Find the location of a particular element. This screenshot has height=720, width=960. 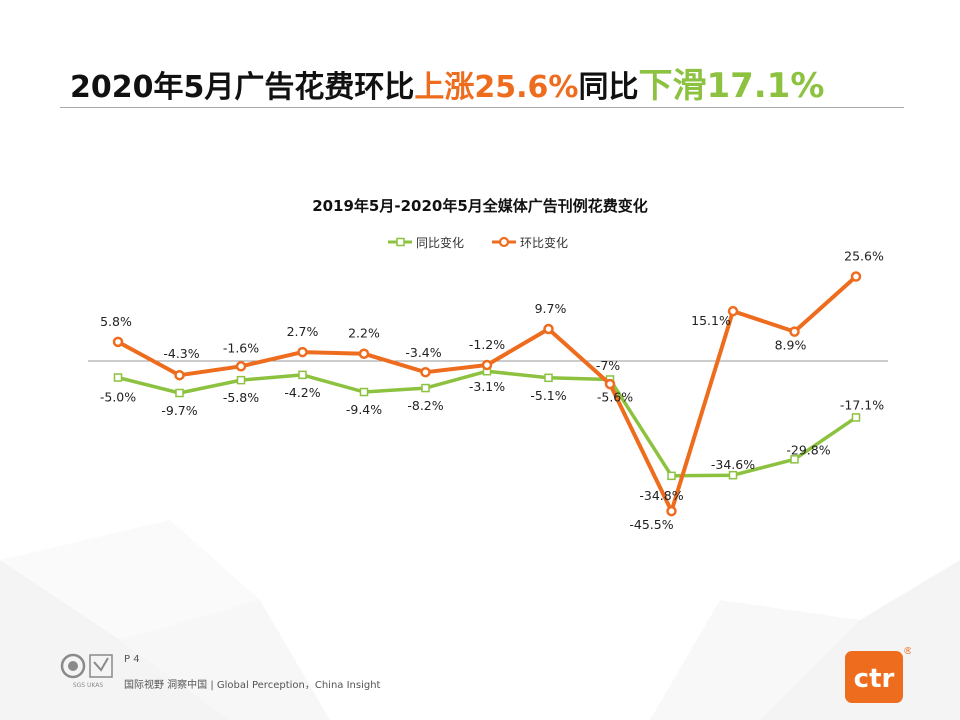

data-label: 9.7% is located at coordinates (551, 308).